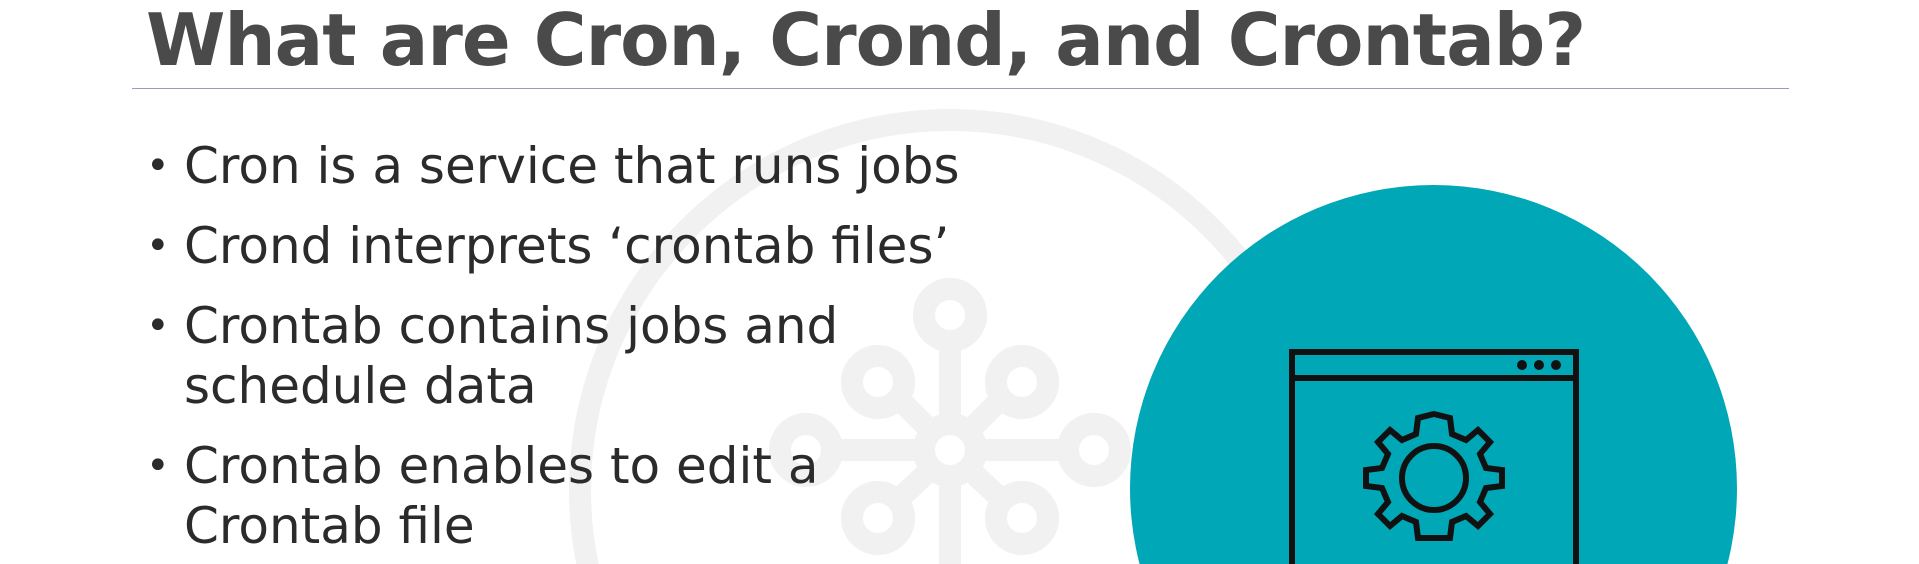 This screenshot has height=564, width=1919. I want to click on title-divider, so click(960, 88).